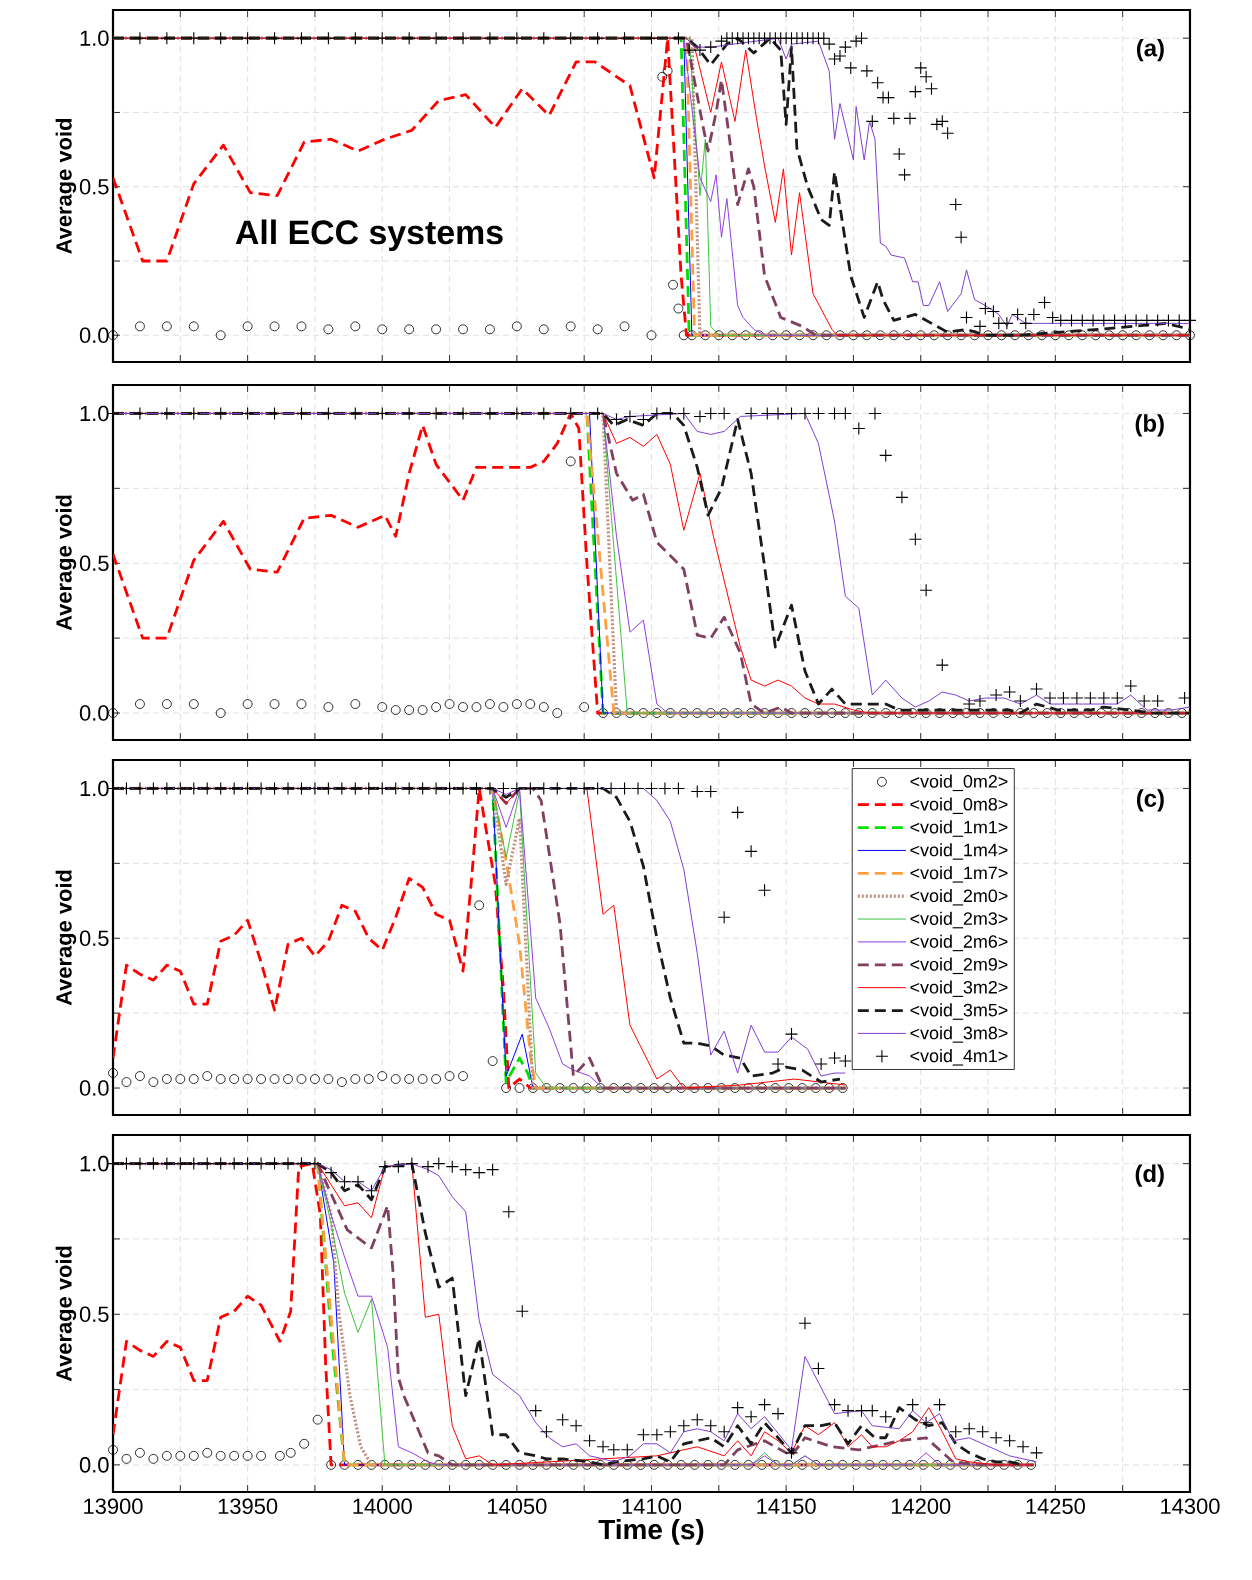 This screenshot has height=1580, width=1252. What do you see at coordinates (113, 1506) in the screenshot?
I see `x-tick-label: 13900` at bounding box center [113, 1506].